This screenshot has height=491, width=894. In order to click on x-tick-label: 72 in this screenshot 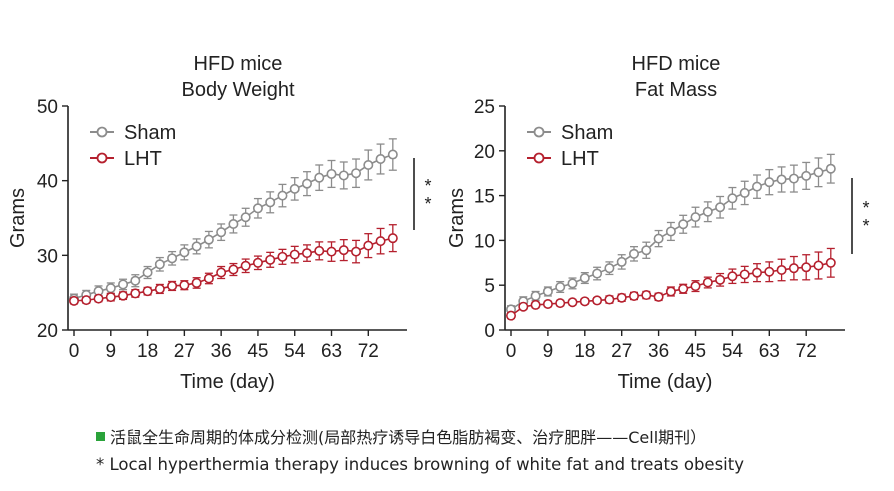, I will do `click(806, 351)`.